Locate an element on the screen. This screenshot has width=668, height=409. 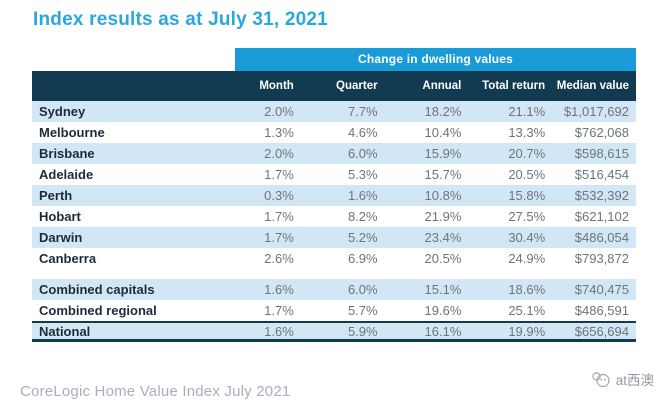
cell-annual: 21.9% is located at coordinates (443, 216).